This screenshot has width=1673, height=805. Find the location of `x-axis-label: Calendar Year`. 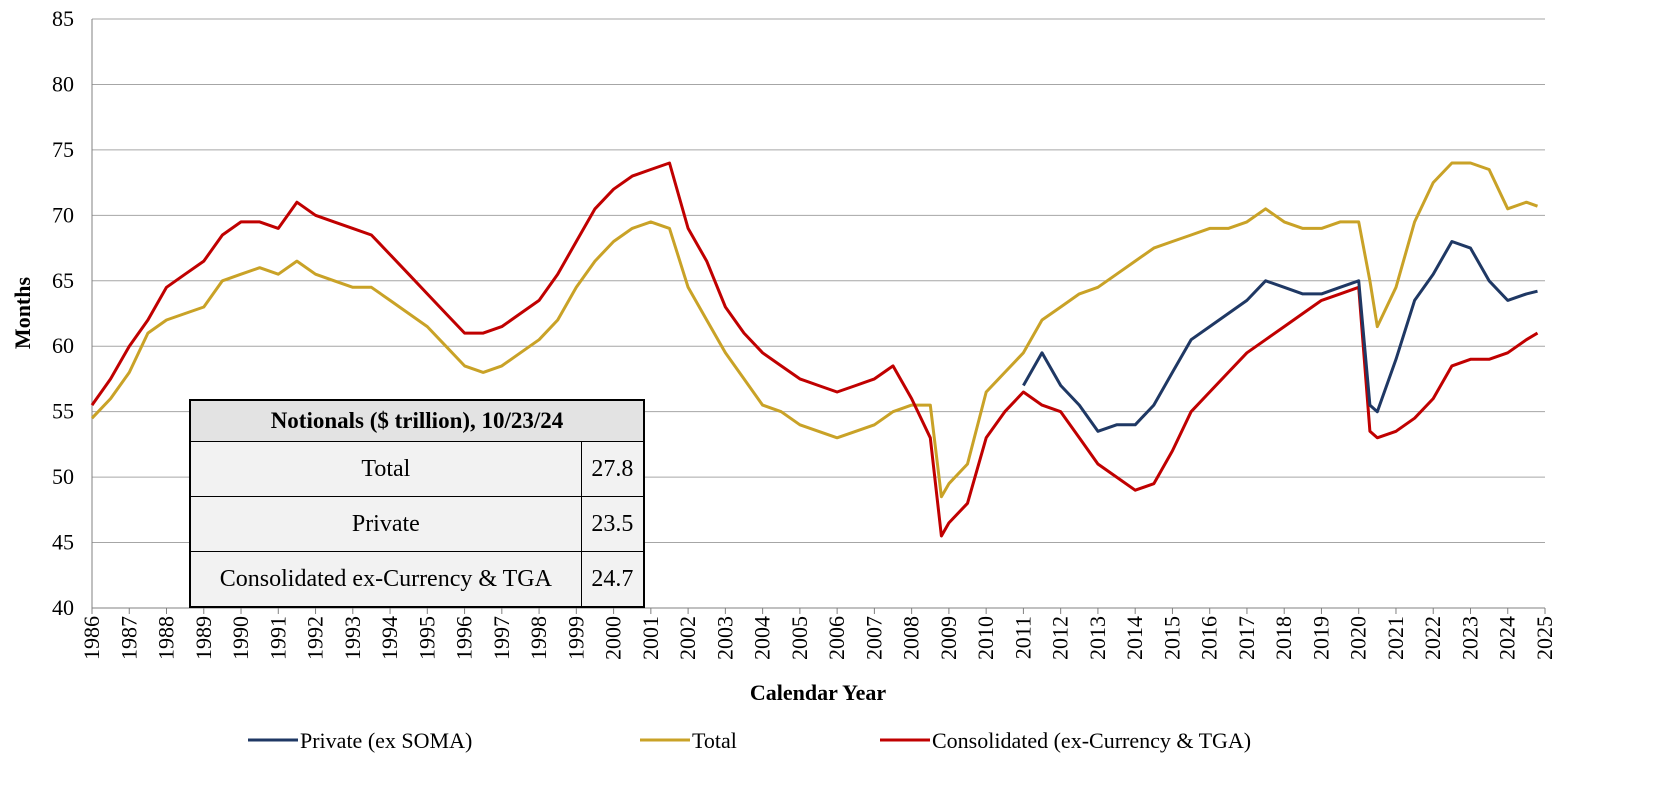

x-axis-label: Calendar Year is located at coordinates (818, 692).